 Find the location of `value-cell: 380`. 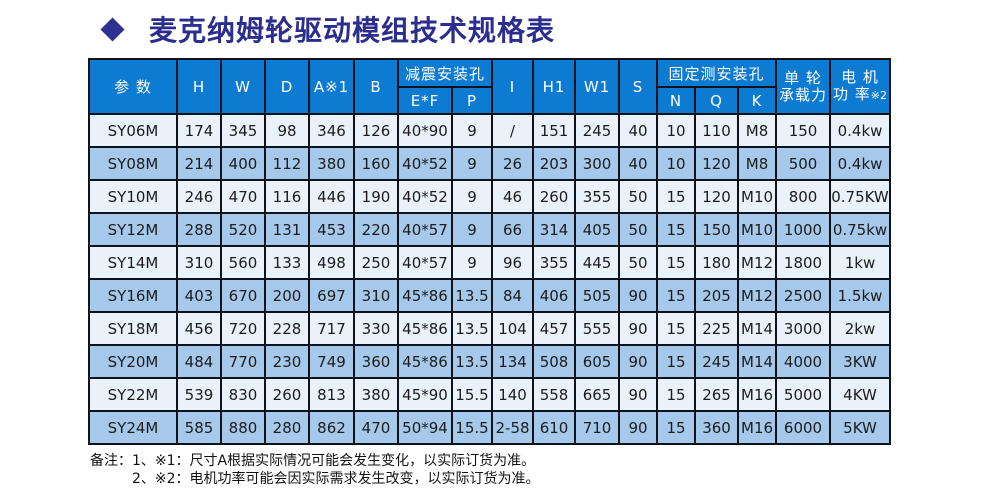

value-cell: 380 is located at coordinates (376, 394).